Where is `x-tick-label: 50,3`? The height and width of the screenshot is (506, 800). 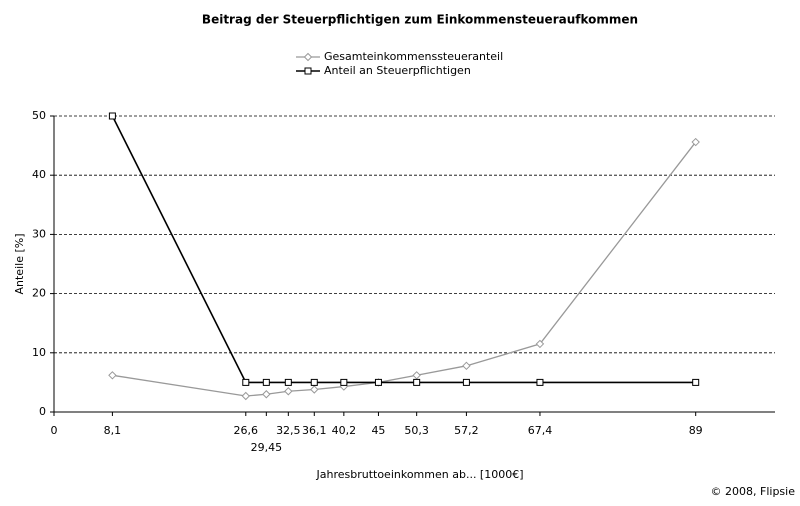
x-tick-label: 50,3 is located at coordinates (416, 430).